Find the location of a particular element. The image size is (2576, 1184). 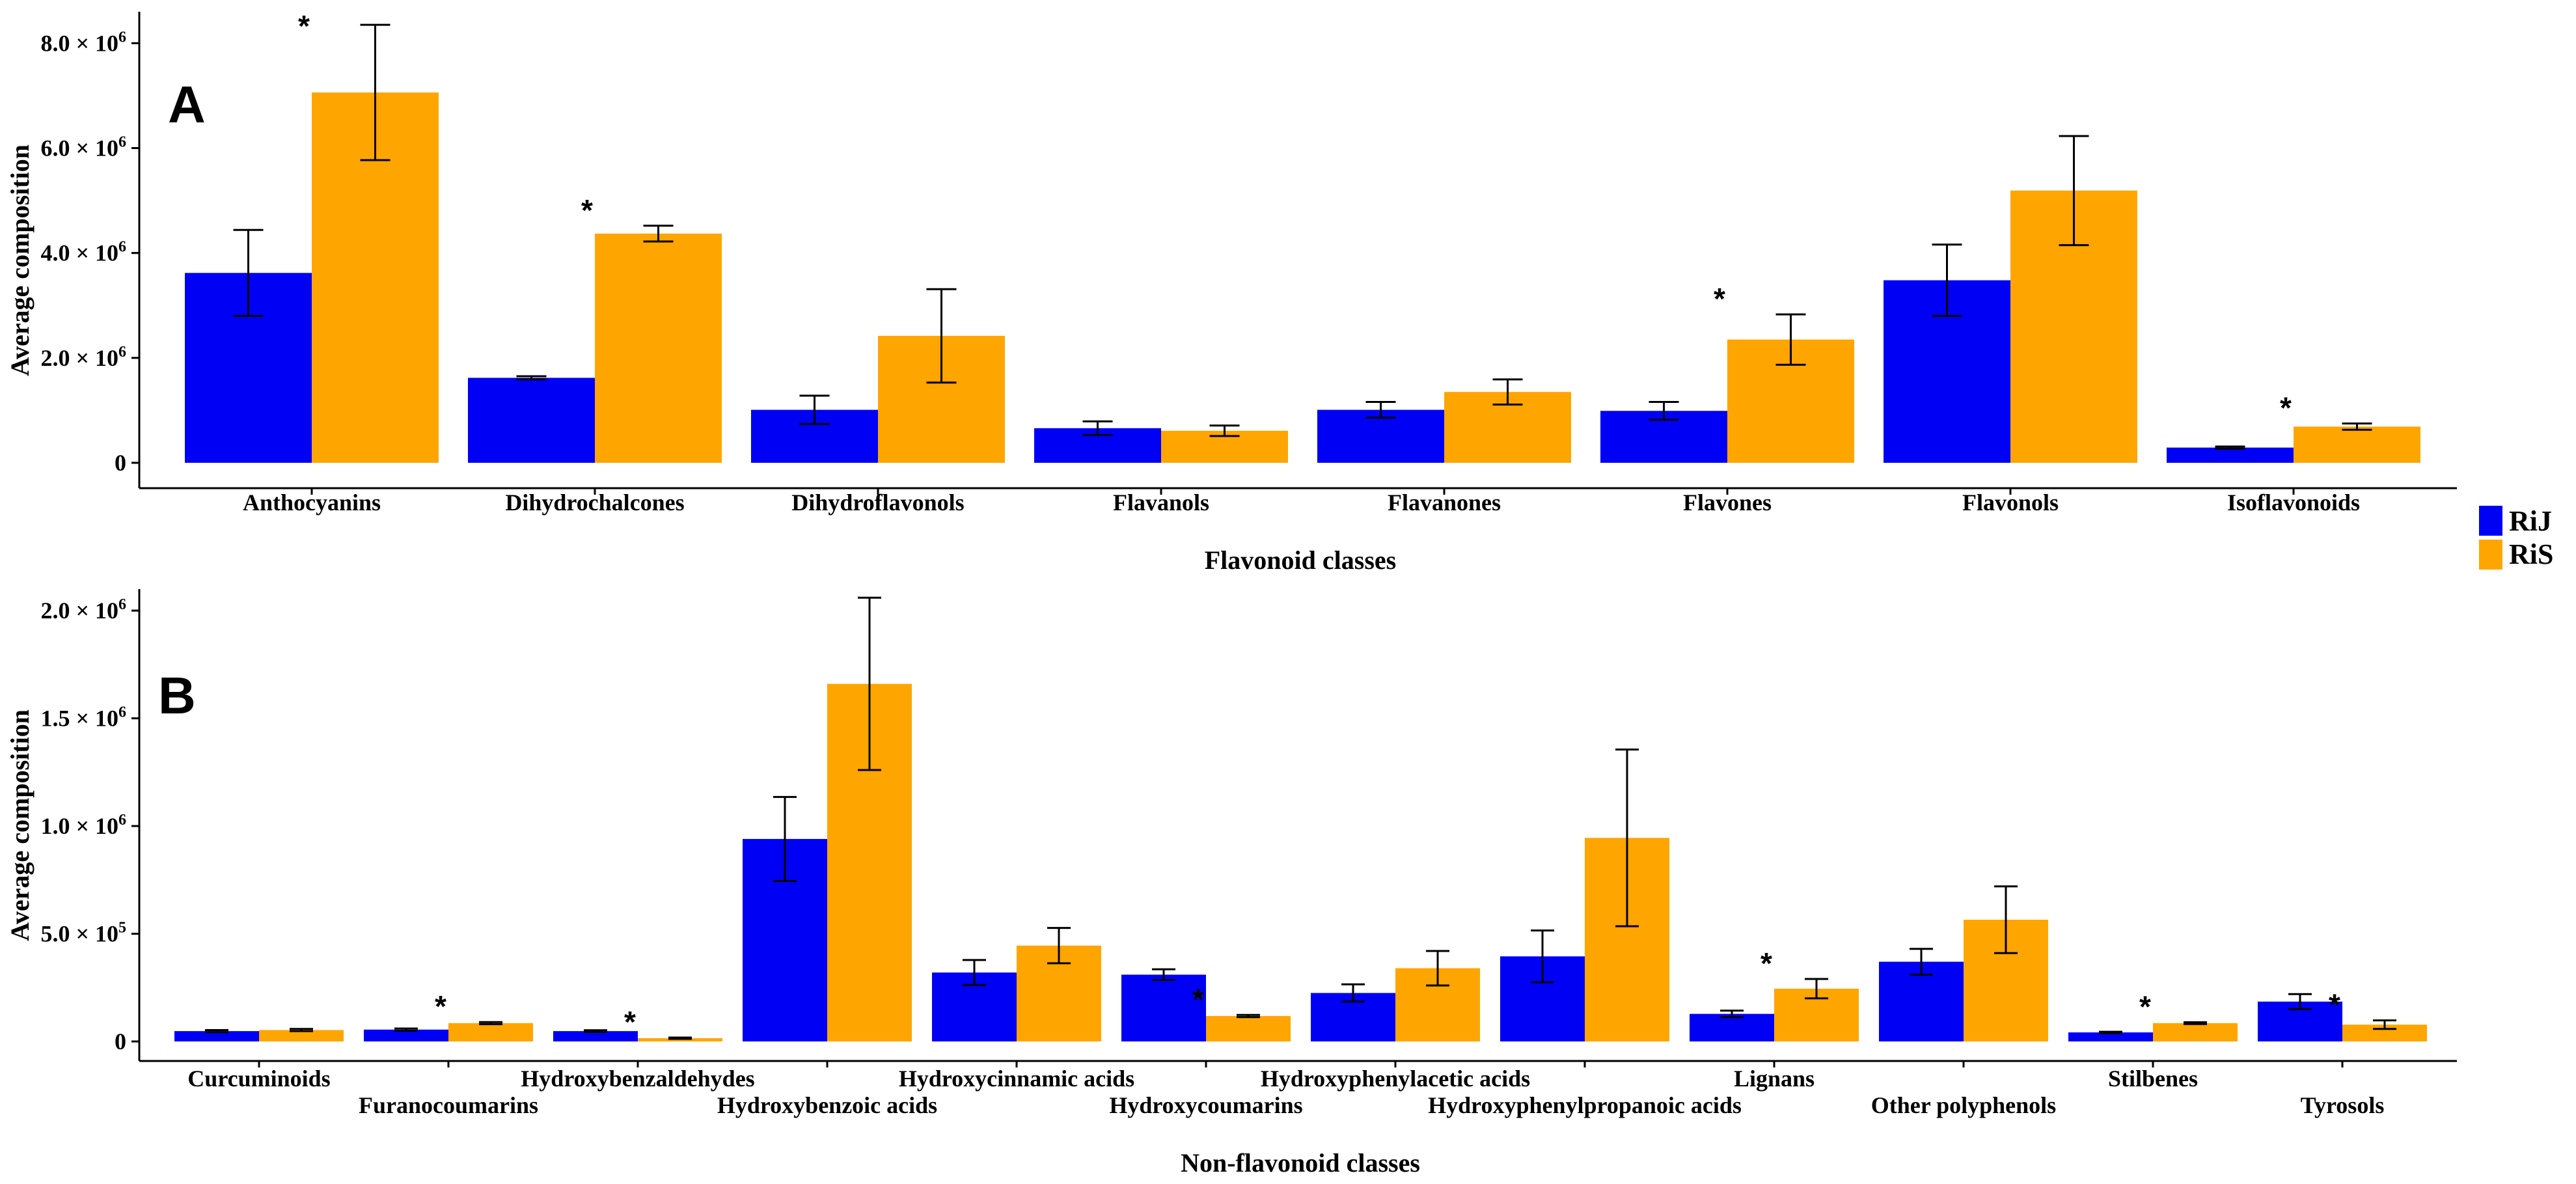

panel-a-category-label-isoflavonoids: Isoflavonoids is located at coordinates (2293, 502).